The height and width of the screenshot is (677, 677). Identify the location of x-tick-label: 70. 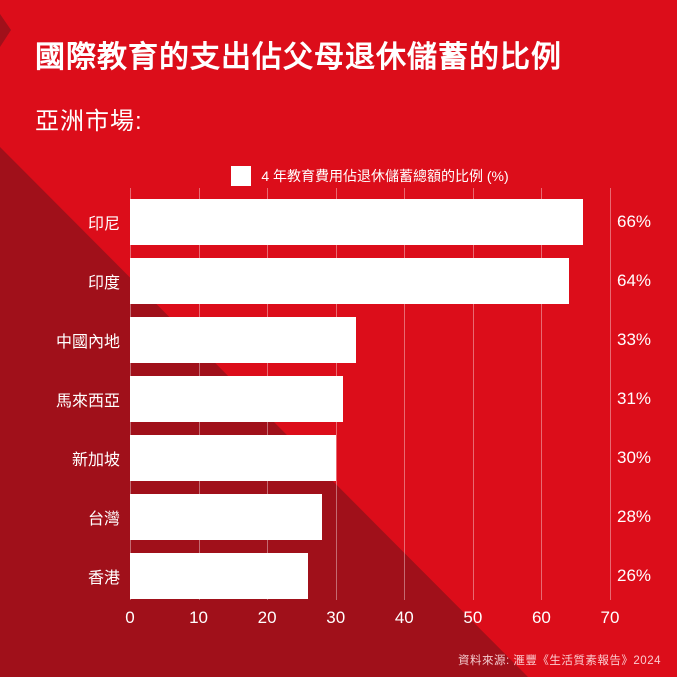
(610, 617).